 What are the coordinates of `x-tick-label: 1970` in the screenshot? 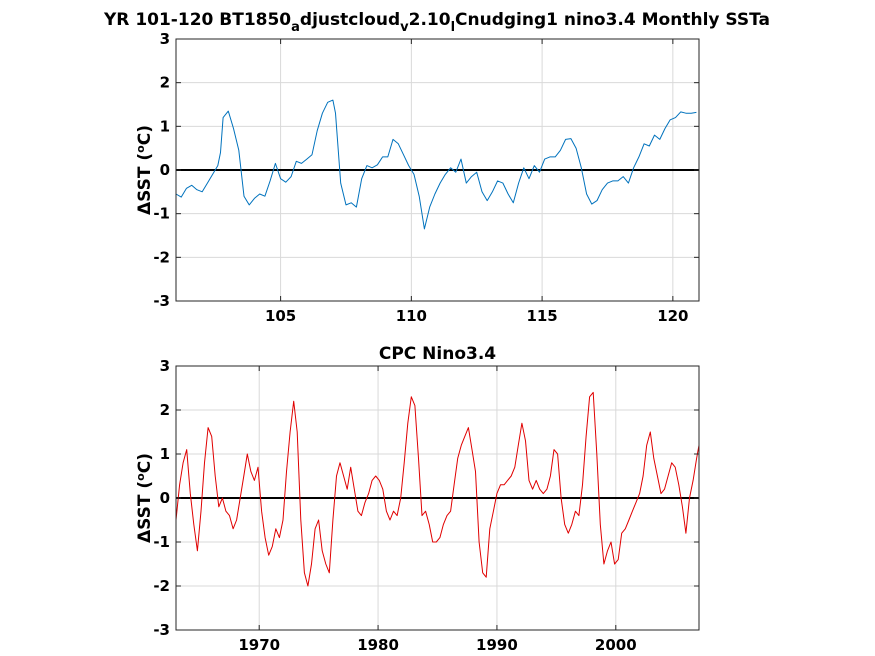 It's located at (259, 645).